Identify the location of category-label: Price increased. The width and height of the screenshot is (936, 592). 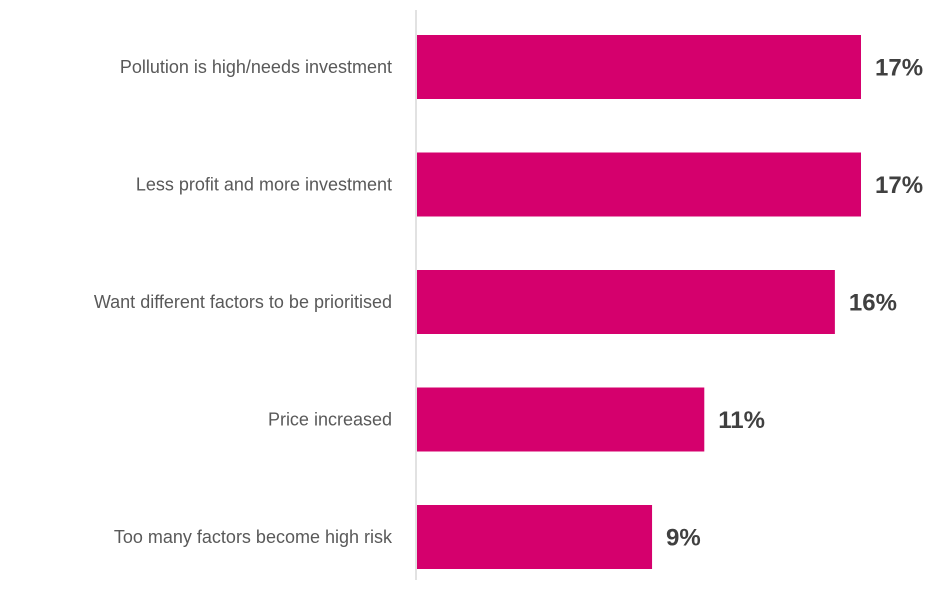
(330, 420).